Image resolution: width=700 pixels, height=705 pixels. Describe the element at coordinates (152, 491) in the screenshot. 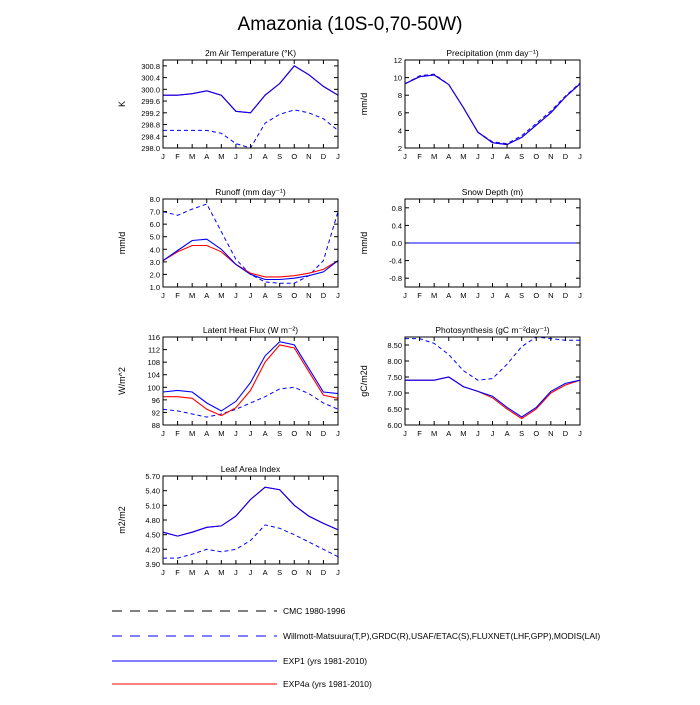

I see `y-tick-label: 5.40` at that location.